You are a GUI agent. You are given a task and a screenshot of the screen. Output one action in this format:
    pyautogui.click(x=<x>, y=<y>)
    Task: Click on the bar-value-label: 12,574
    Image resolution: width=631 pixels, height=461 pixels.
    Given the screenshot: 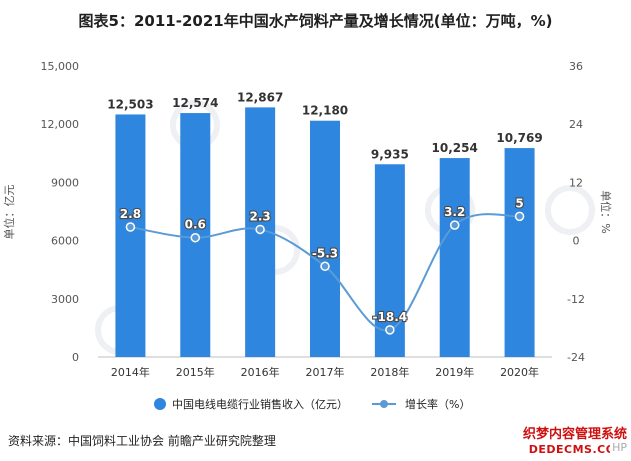 What is the action you would take?
    pyautogui.click(x=195, y=103)
    